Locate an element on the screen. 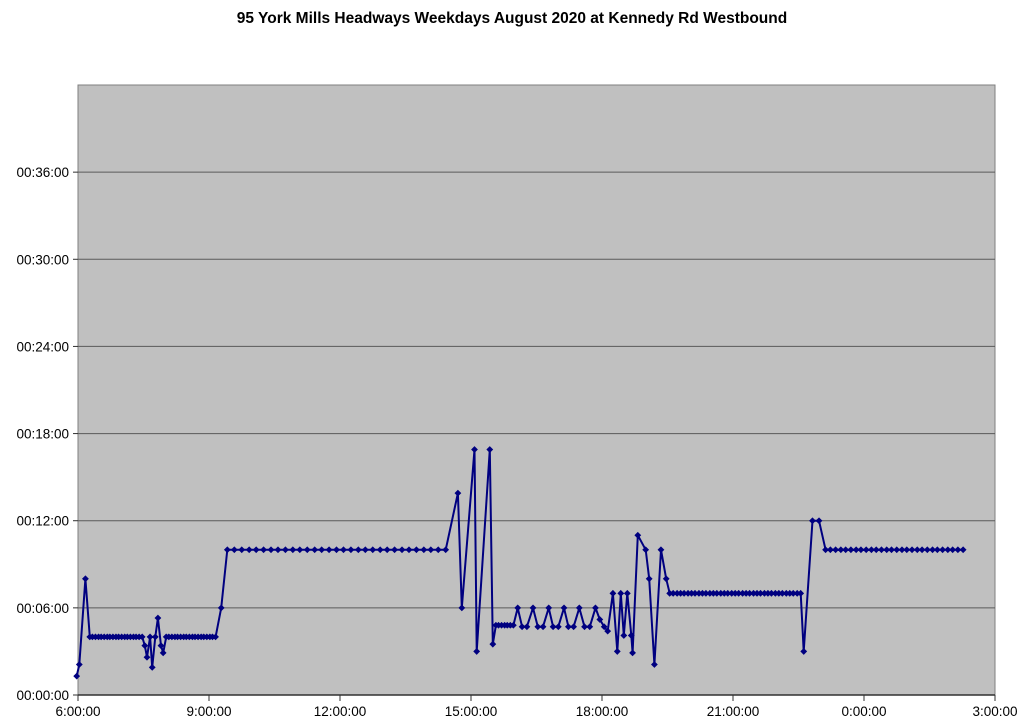 This screenshot has width=1024, height=722. y-tick-label: 00:24:00 is located at coordinates (42, 346).